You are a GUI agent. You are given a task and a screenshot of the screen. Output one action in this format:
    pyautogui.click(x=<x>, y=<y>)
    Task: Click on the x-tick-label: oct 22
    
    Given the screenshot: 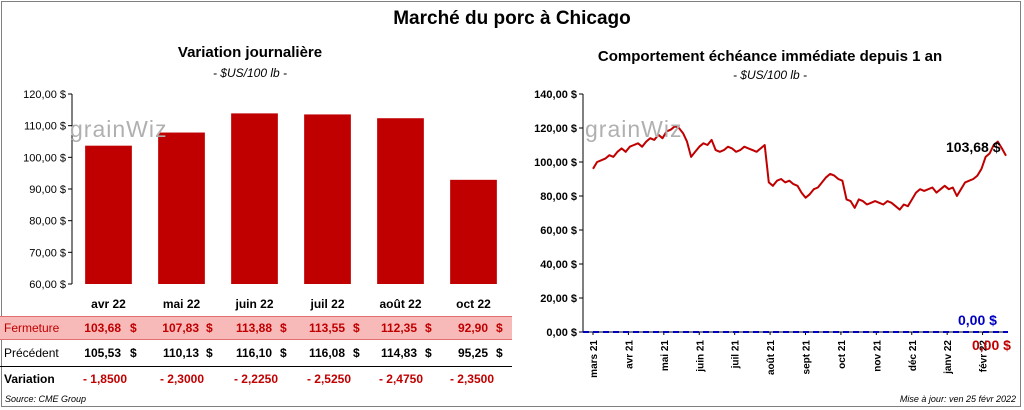 What is the action you would take?
    pyautogui.click(x=473, y=304)
    